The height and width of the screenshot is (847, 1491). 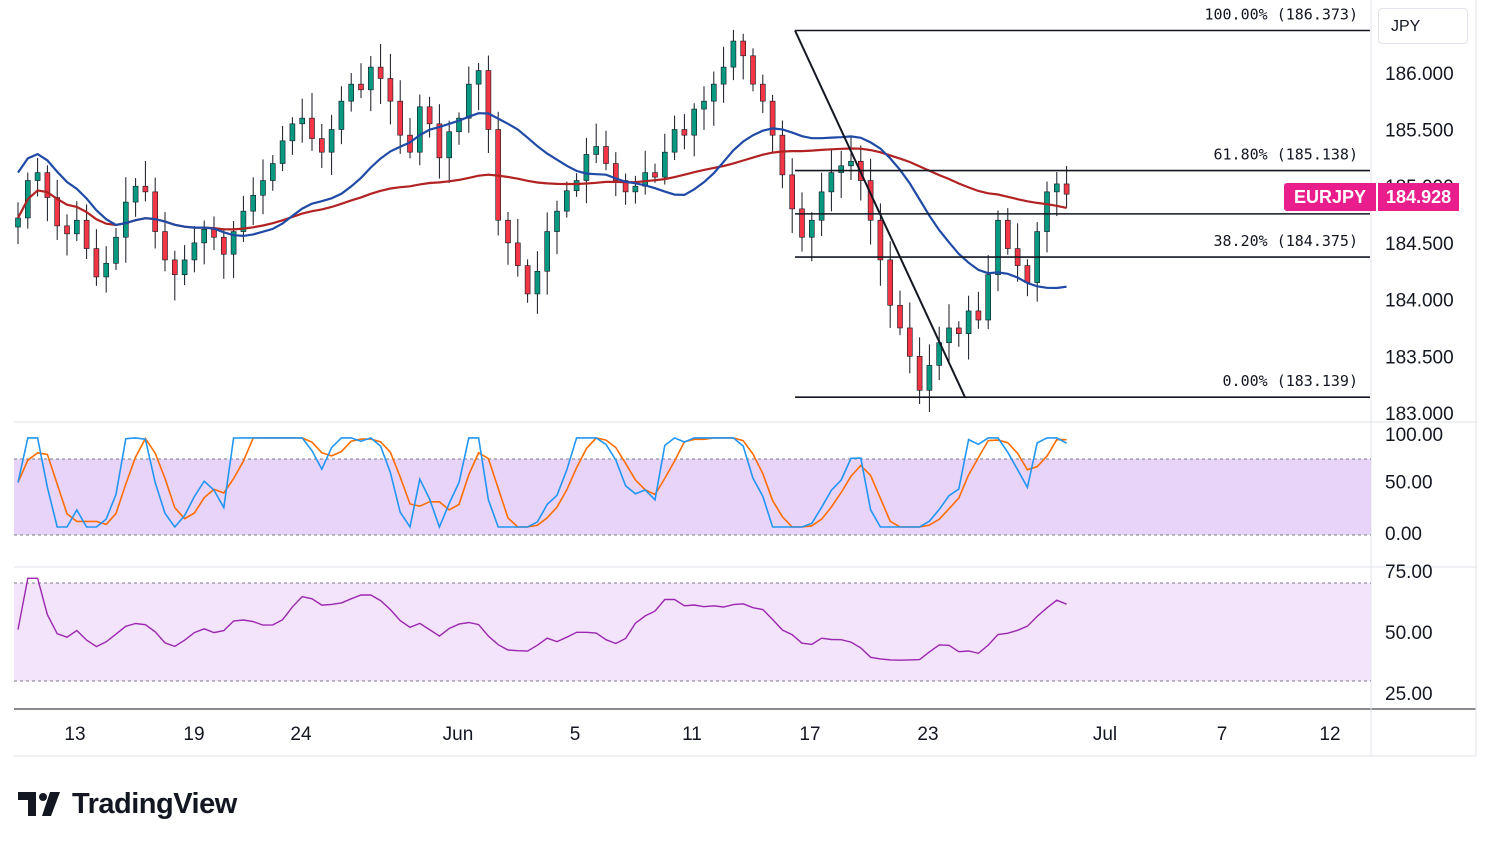 I want to click on stoch-axis-label: 0.00, so click(x=1403, y=534).